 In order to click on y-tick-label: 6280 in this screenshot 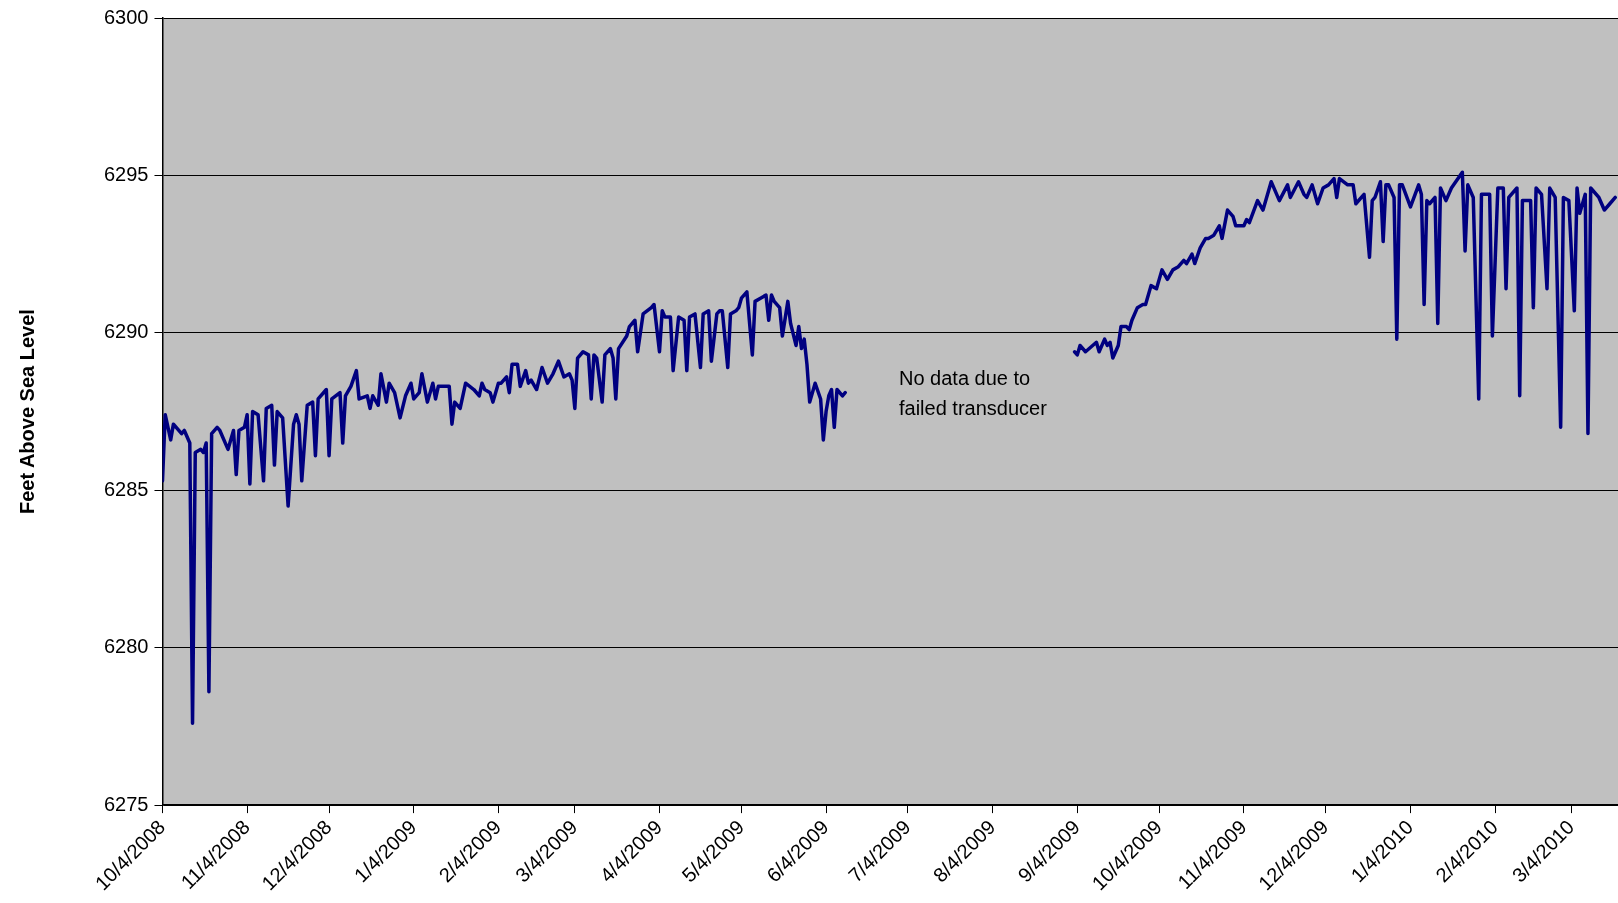, I will do `click(126, 646)`.